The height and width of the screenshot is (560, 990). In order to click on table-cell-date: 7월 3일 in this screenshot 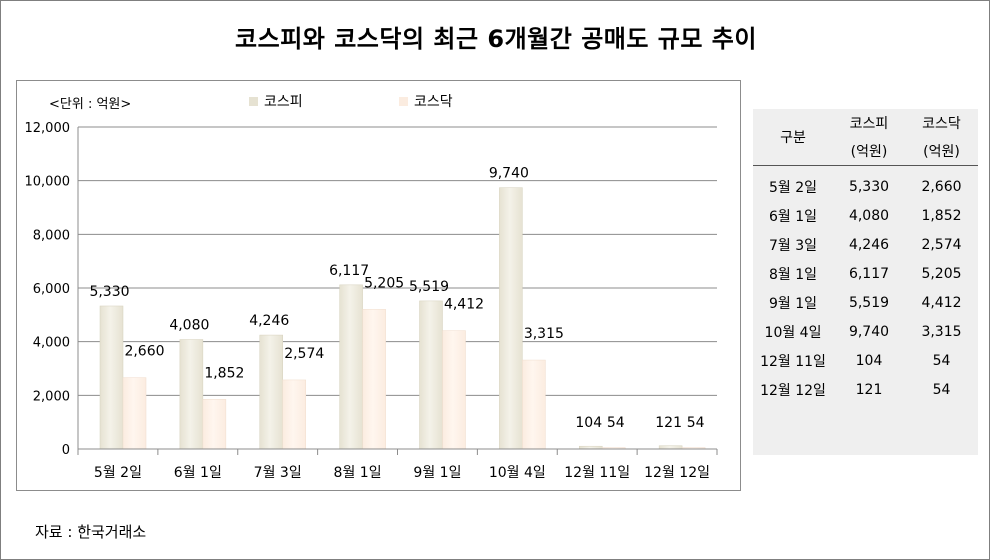, I will do `click(793, 245)`.